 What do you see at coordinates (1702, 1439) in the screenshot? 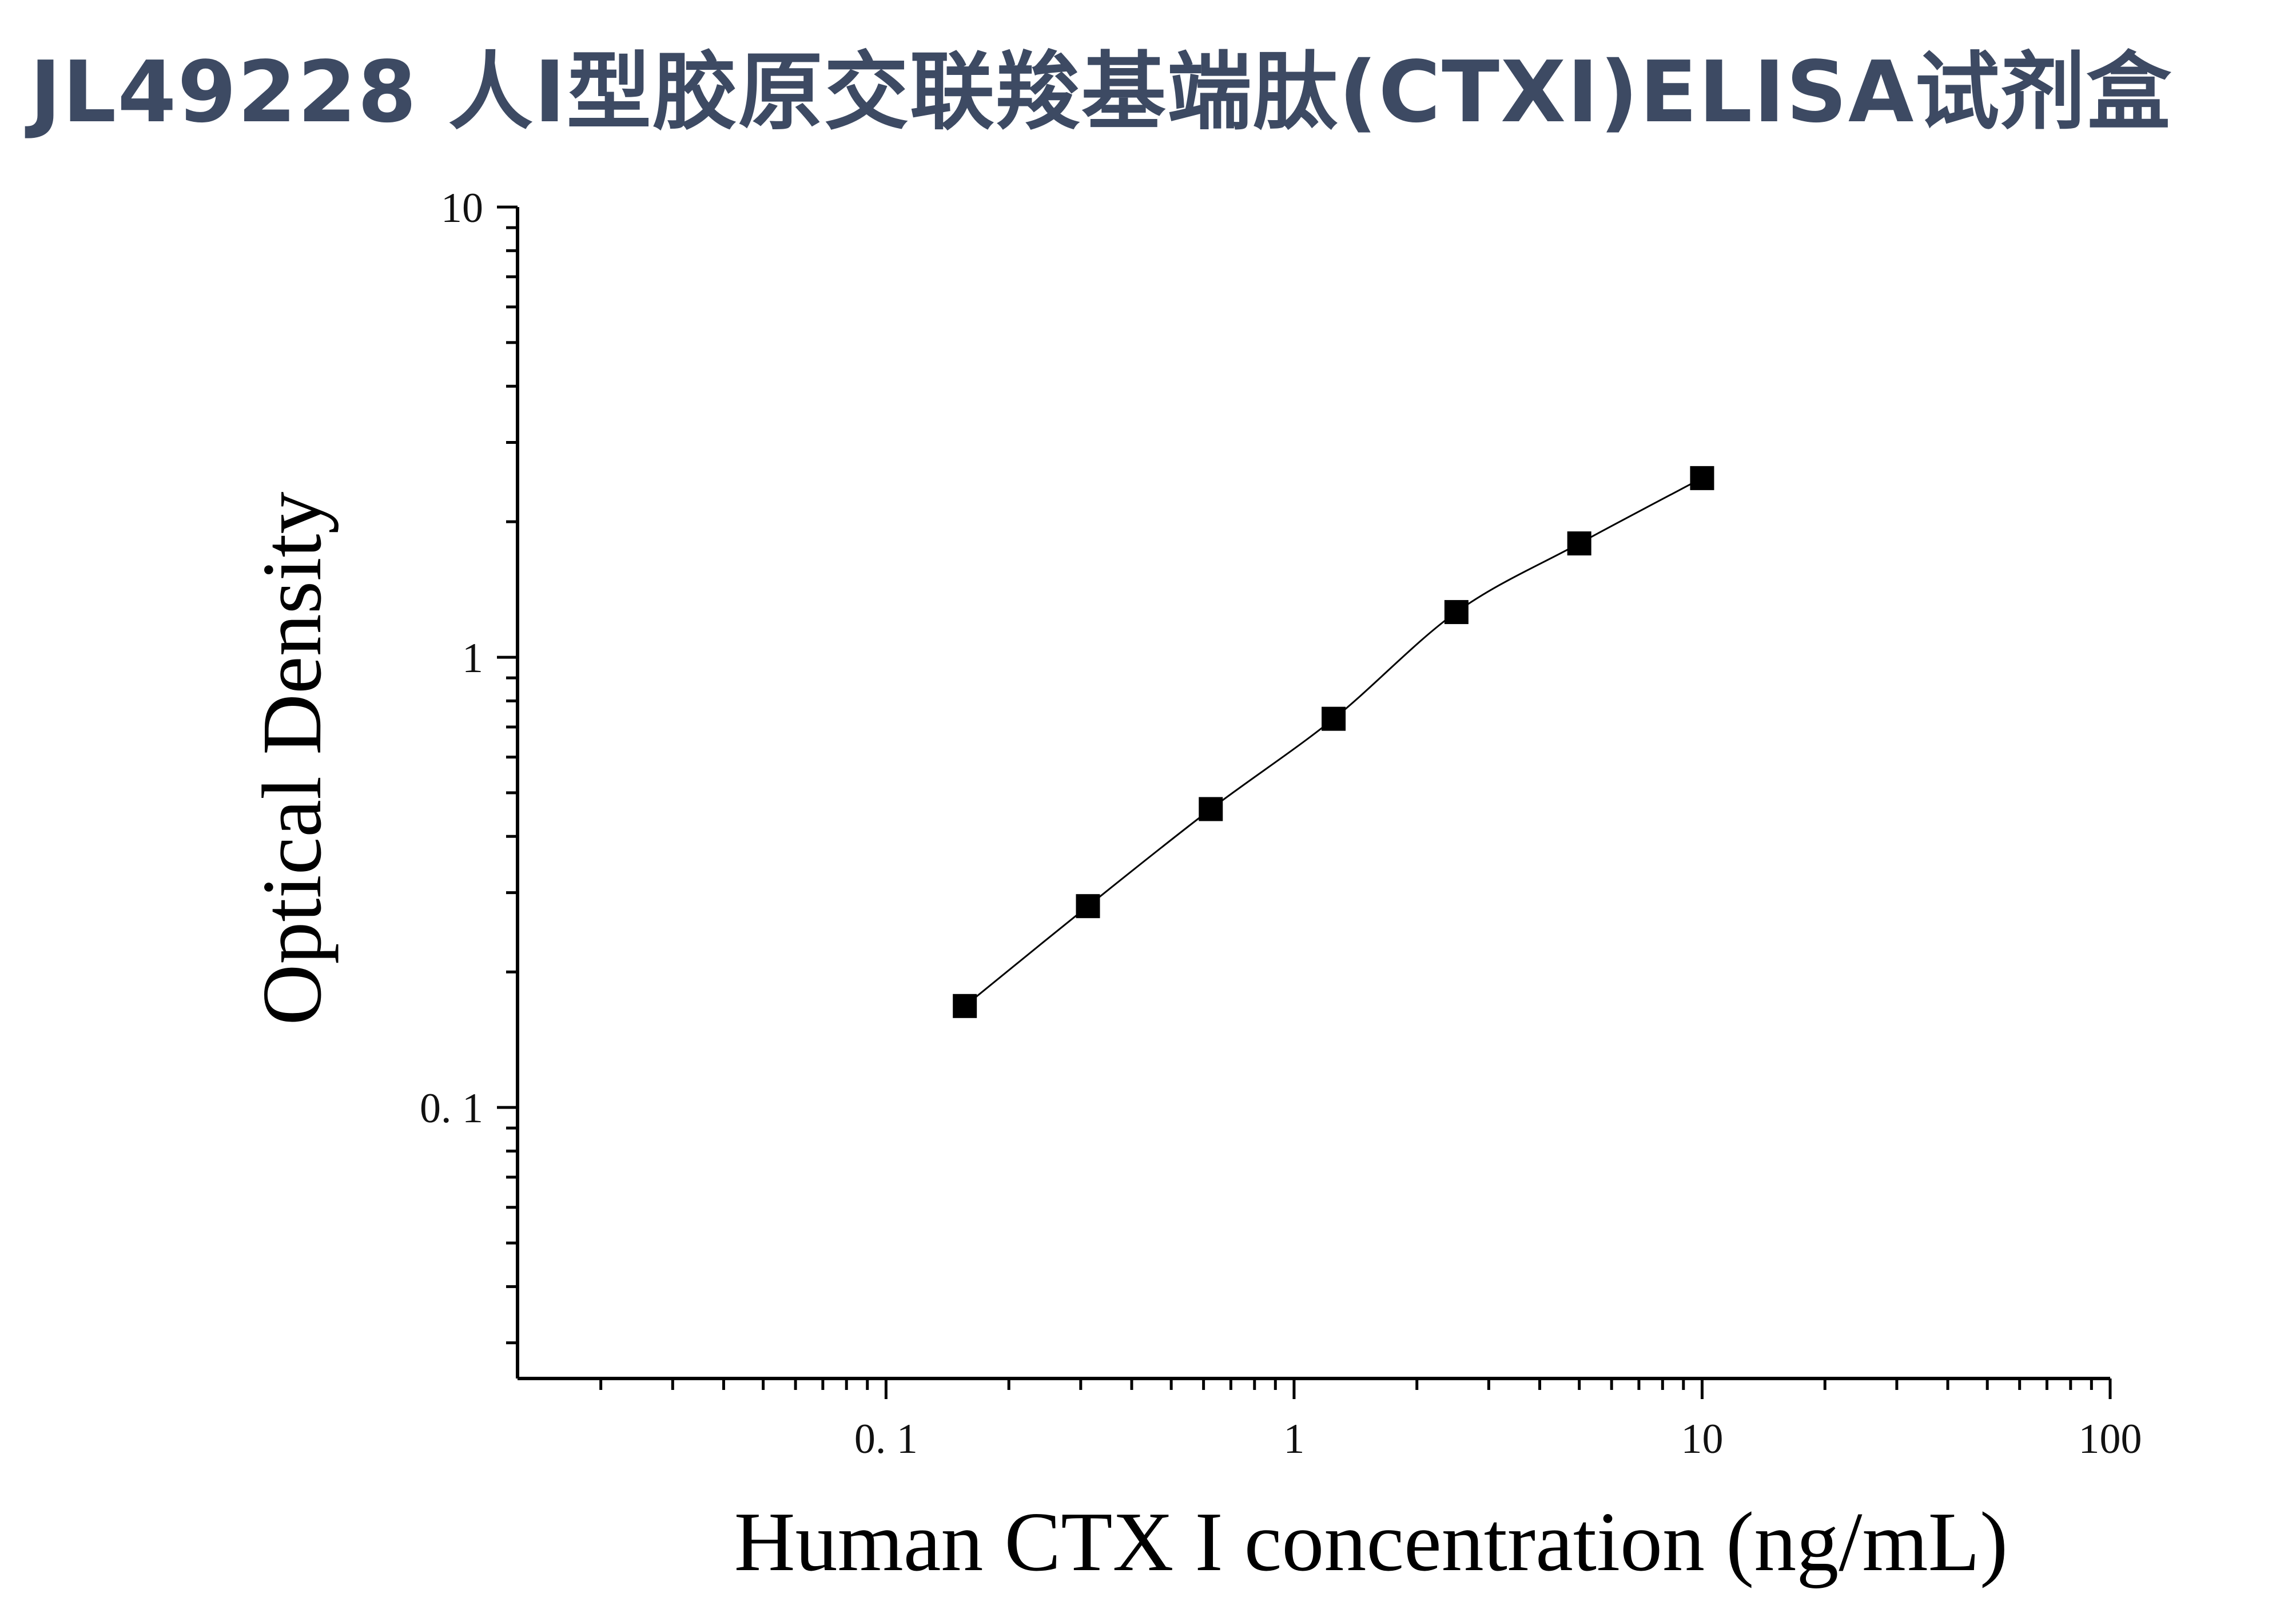
I see `x-tick-label: 10` at bounding box center [1702, 1439].